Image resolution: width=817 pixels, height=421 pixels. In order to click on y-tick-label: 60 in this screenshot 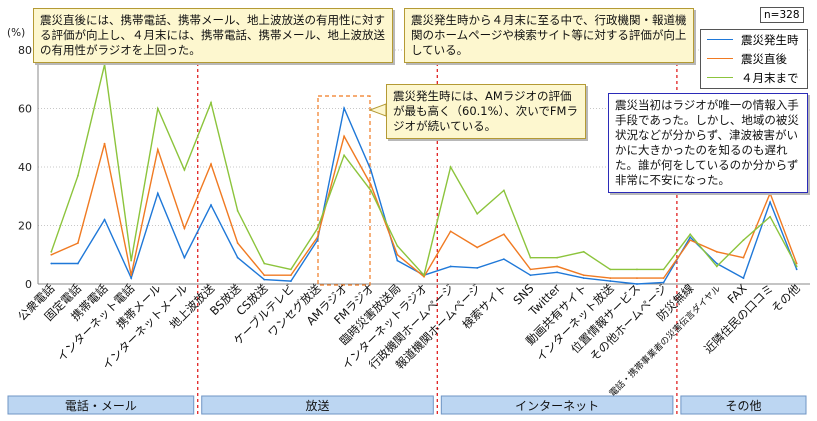, I will do `click(25, 109)`.